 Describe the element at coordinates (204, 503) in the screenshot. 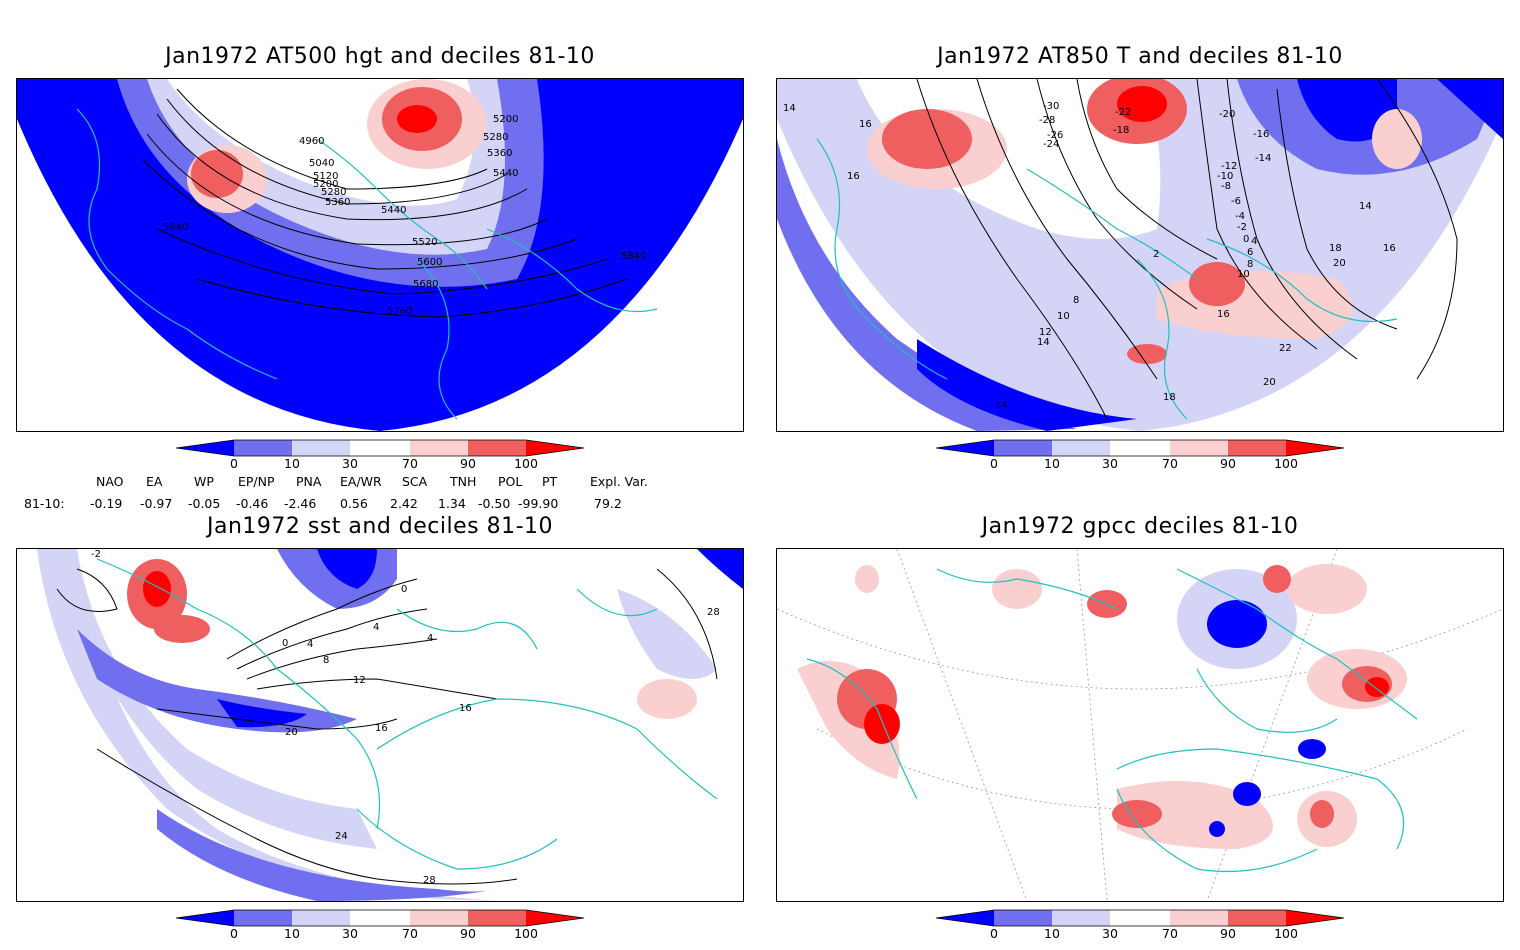

I see `index-value: -0.05` at that location.